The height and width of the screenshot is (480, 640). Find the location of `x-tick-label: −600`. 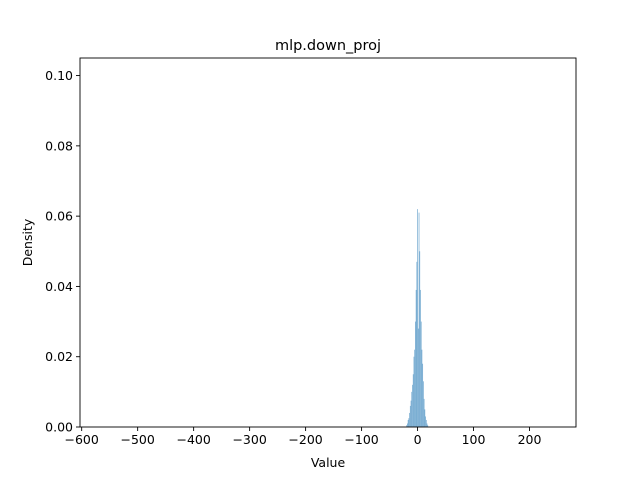

x-tick-label: −600 is located at coordinates (82, 439).